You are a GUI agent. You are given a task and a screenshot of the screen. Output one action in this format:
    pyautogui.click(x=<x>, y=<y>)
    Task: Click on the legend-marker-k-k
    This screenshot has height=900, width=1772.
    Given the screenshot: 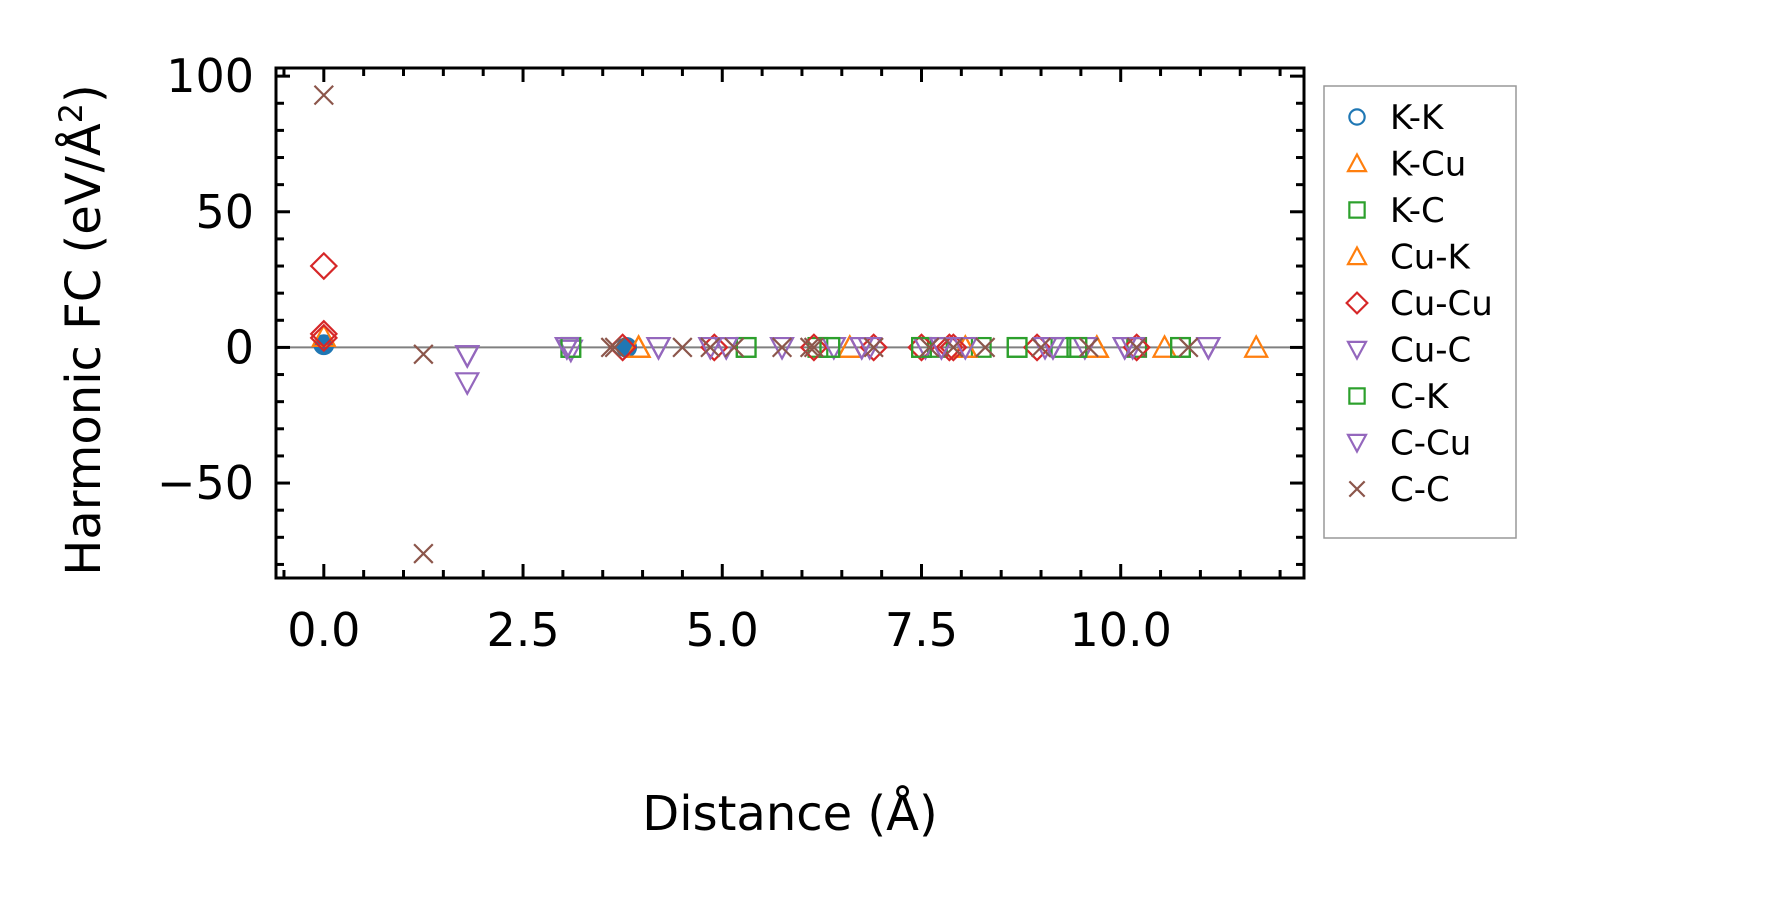 What is the action you would take?
    pyautogui.click(x=1357, y=117)
    